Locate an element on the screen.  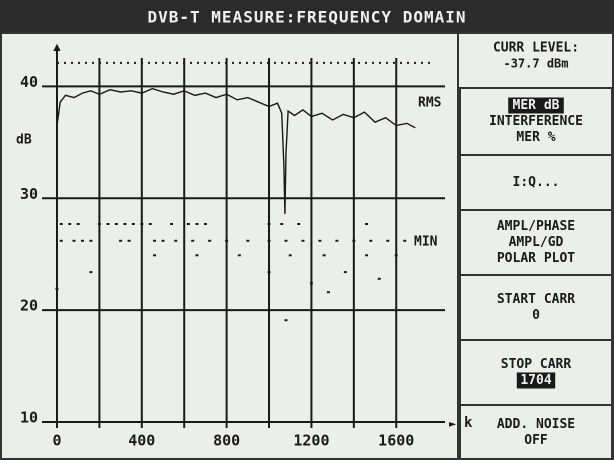
menu-text: ADD. NOISE is located at coordinates (536, 424).